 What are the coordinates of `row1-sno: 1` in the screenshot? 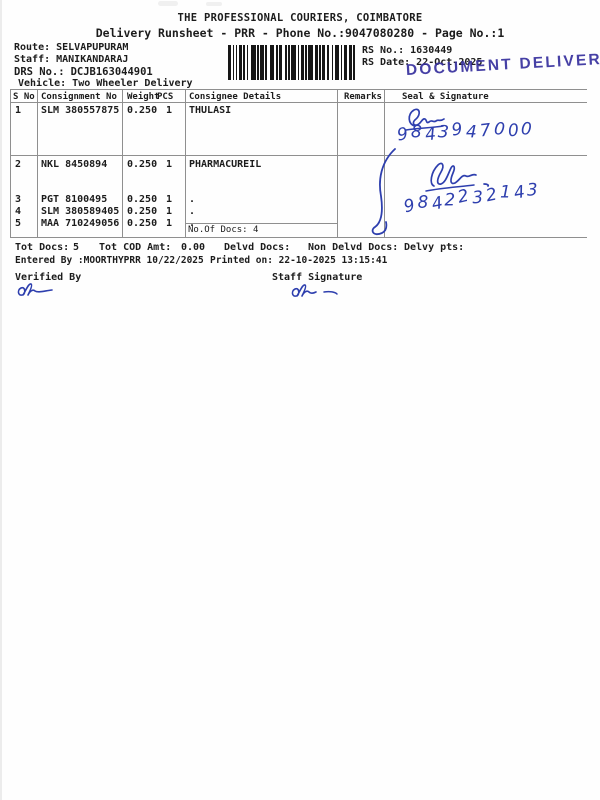 It's located at (18, 110).